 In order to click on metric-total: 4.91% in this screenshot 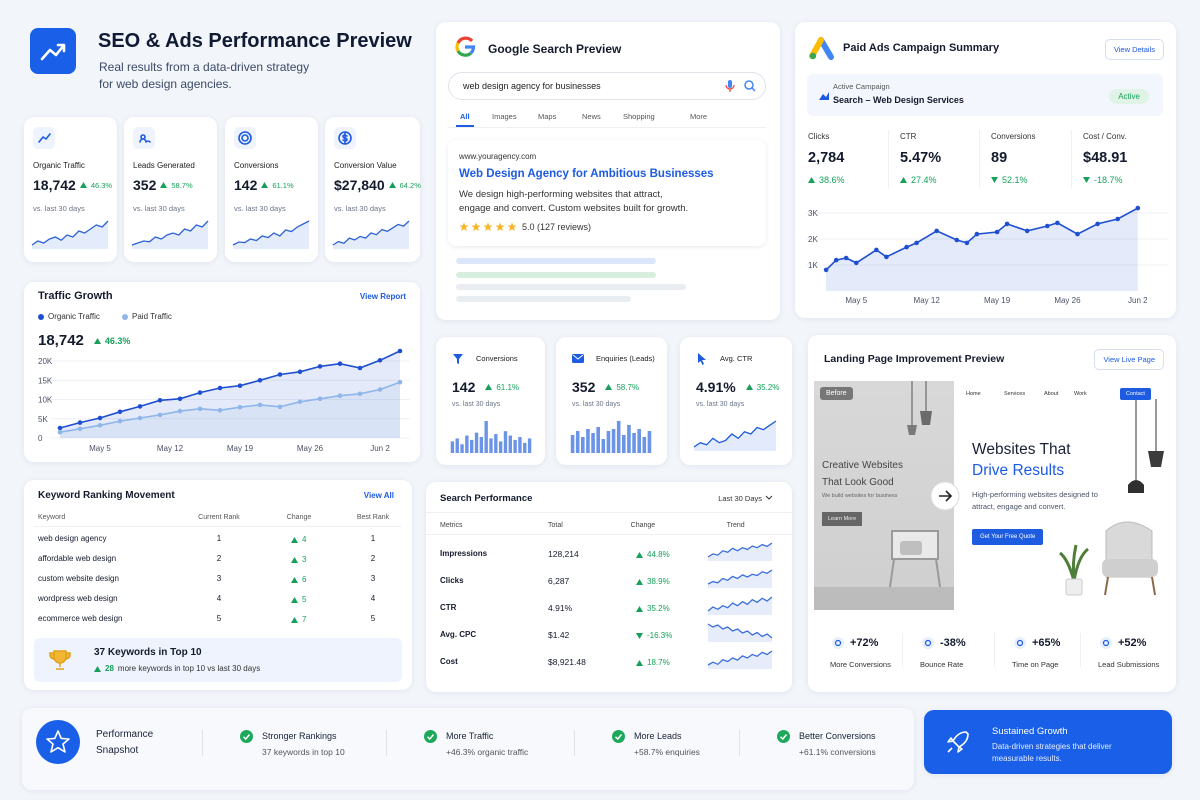, I will do `click(560, 608)`.